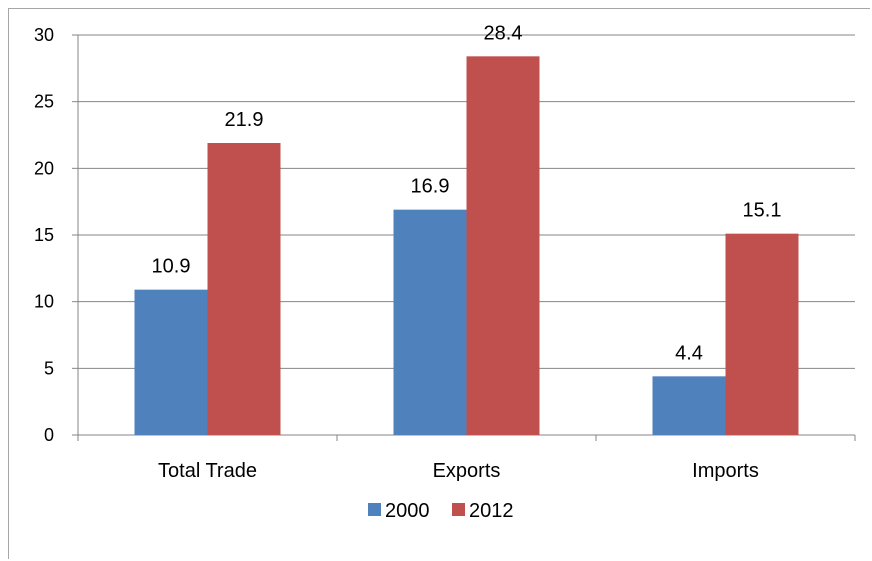 This screenshot has width=872, height=561. What do you see at coordinates (458, 509) in the screenshot?
I see `legend-swatch-2012` at bounding box center [458, 509].